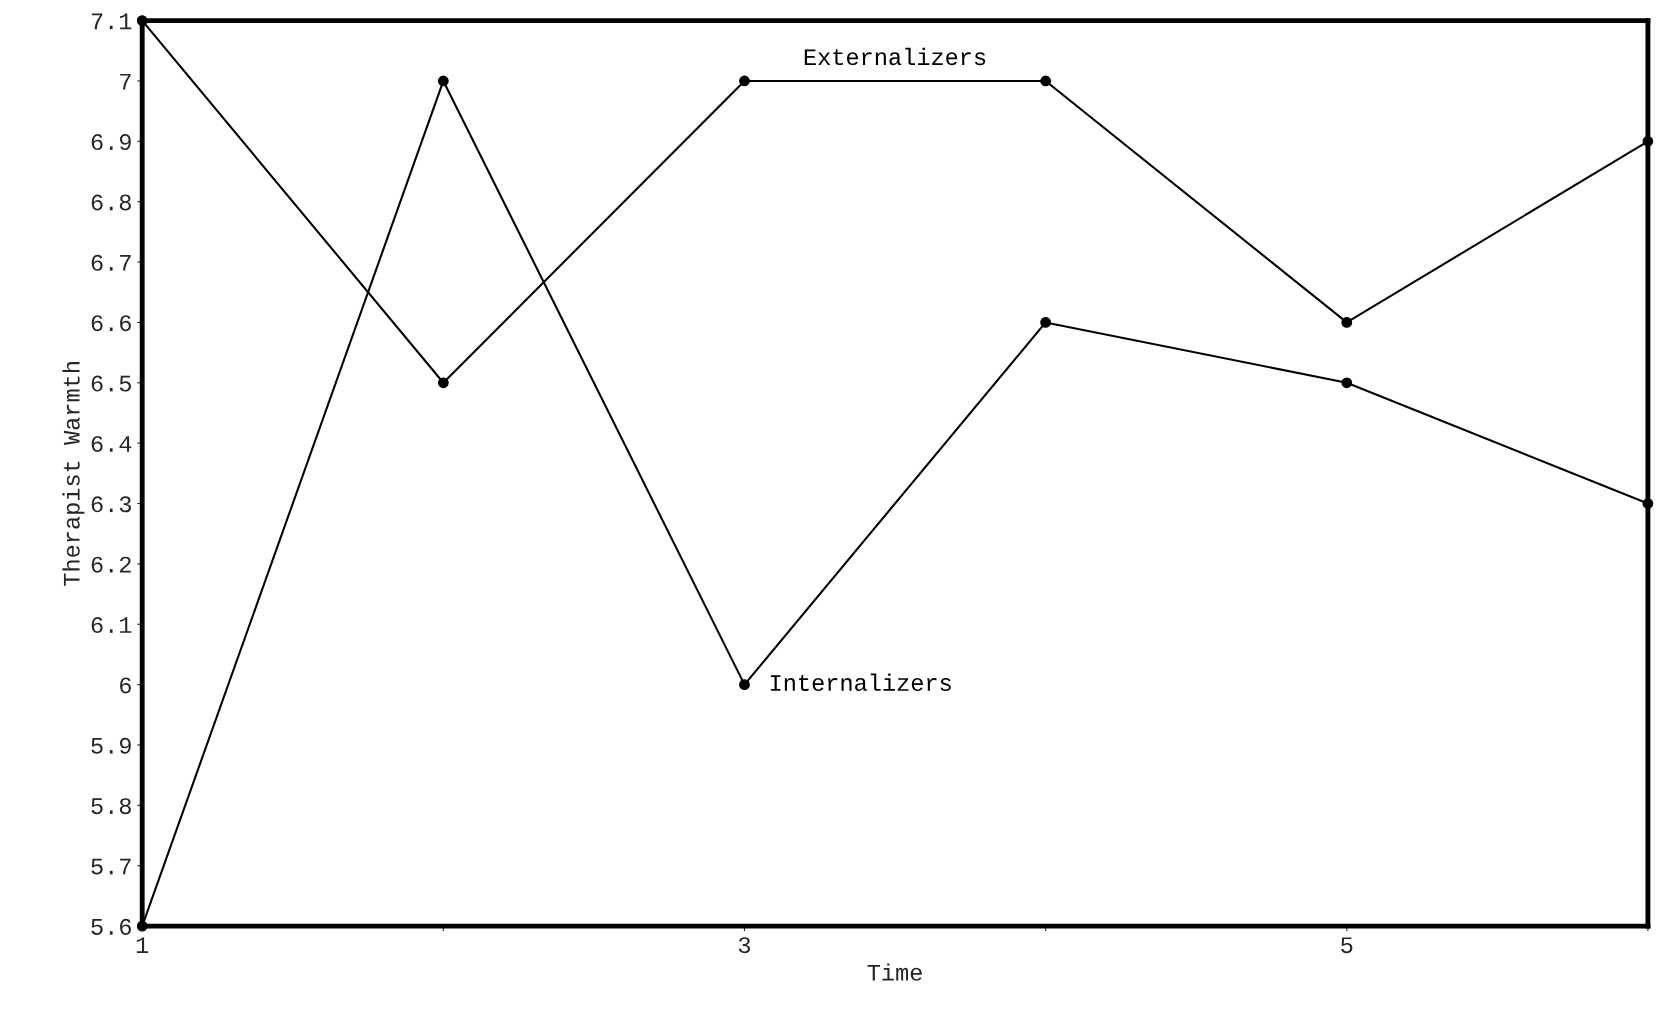 This screenshot has width=1673, height=1029. What do you see at coordinates (111, 202) in the screenshot?
I see `y-tick-label: 6.8` at bounding box center [111, 202].